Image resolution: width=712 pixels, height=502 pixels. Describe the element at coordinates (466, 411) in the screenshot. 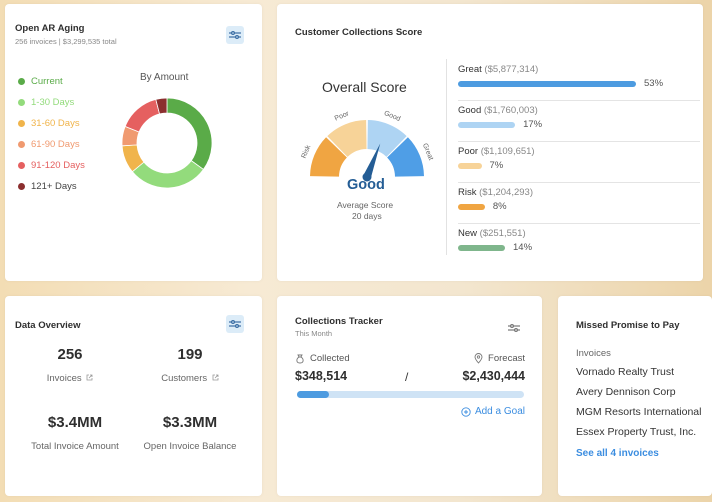

I see `plus-circle-icon` at that location.